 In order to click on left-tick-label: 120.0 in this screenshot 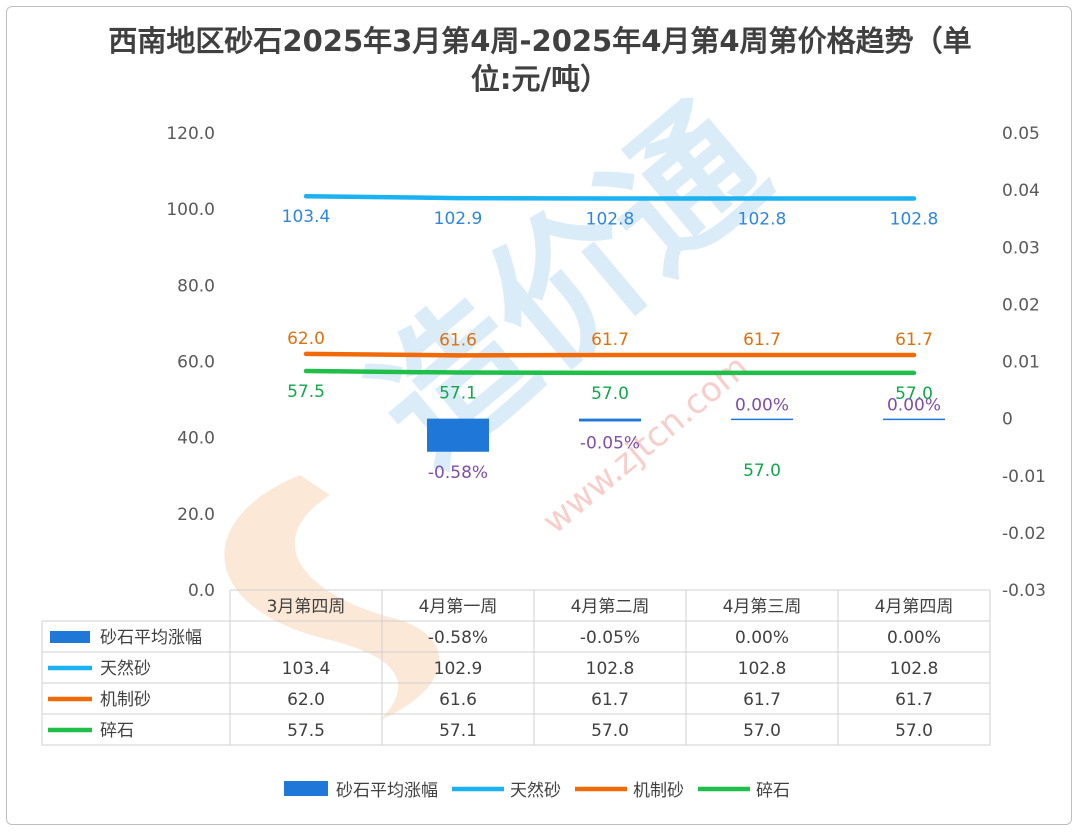, I will do `click(190, 134)`.